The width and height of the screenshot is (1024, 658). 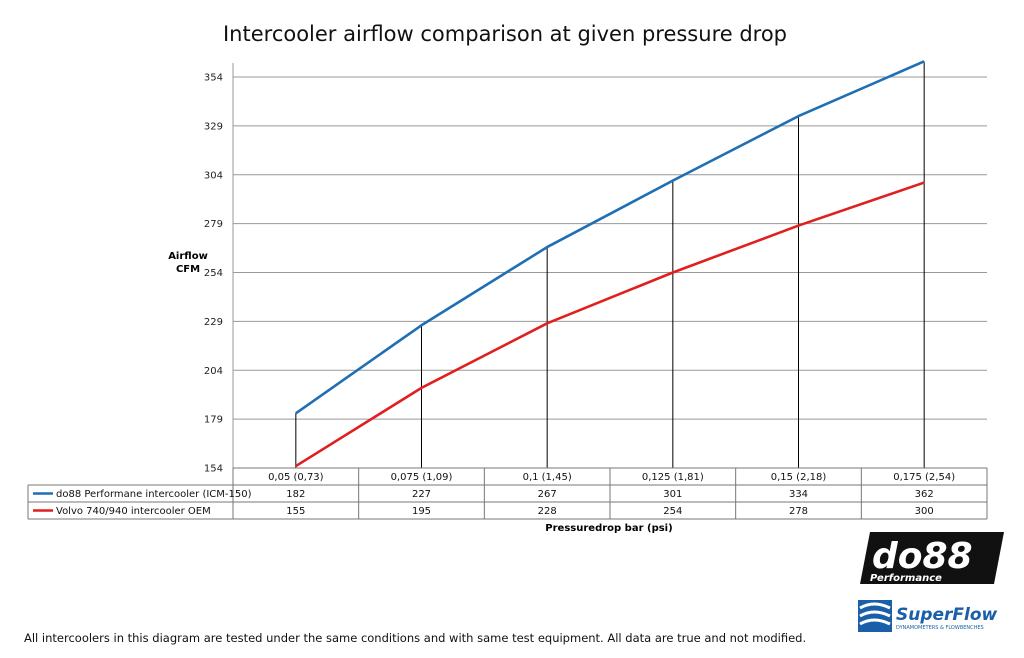 I want to click on y-tick-label: 254, so click(x=213, y=273).